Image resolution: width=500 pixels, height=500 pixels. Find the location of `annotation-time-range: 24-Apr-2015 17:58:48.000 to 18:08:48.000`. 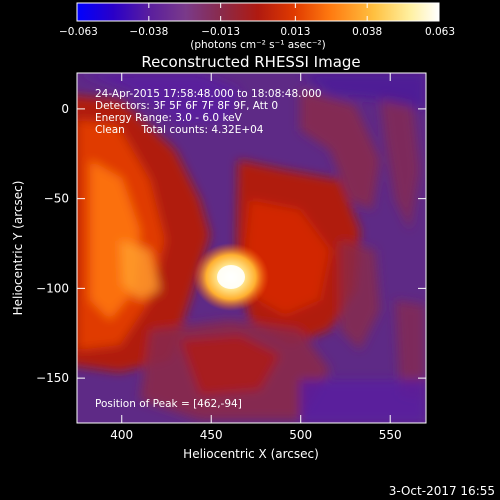

annotation-time-range: 24-Apr-2015 17:58:48.000 to 18:08:48.000 is located at coordinates (208, 94).